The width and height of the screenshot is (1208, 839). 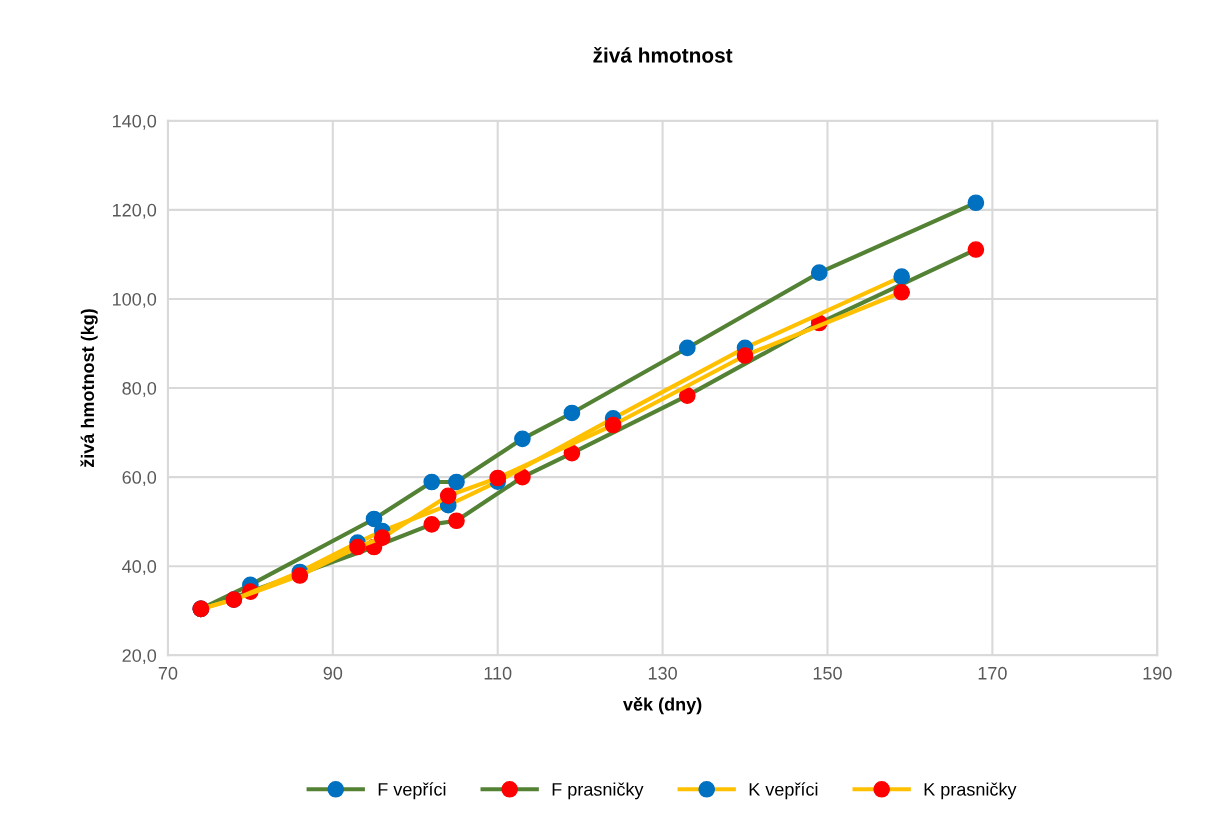 I want to click on x-tick-label: 110, so click(x=498, y=673).